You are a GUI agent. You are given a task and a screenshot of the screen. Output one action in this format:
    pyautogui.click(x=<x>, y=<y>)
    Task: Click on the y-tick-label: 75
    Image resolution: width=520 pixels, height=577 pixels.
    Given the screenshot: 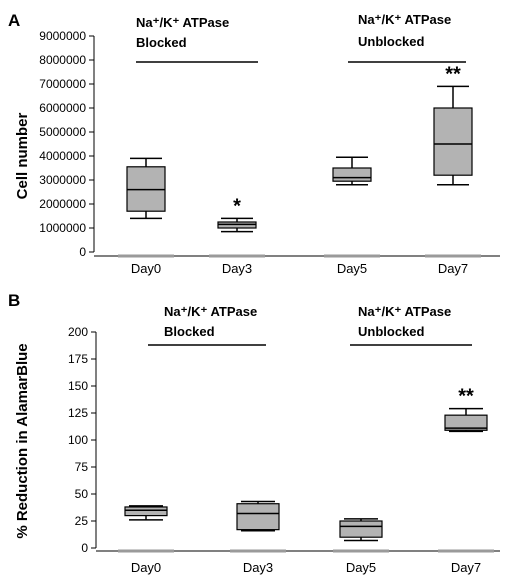 What is the action you would take?
    pyautogui.click(x=82, y=467)
    